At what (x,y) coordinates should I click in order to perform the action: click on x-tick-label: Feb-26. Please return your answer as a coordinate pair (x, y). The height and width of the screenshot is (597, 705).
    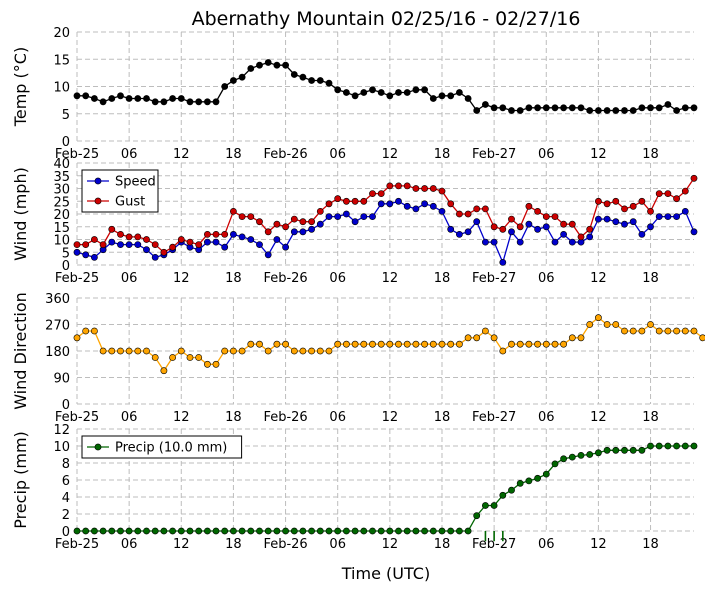
    Looking at the image, I should click on (285, 417).